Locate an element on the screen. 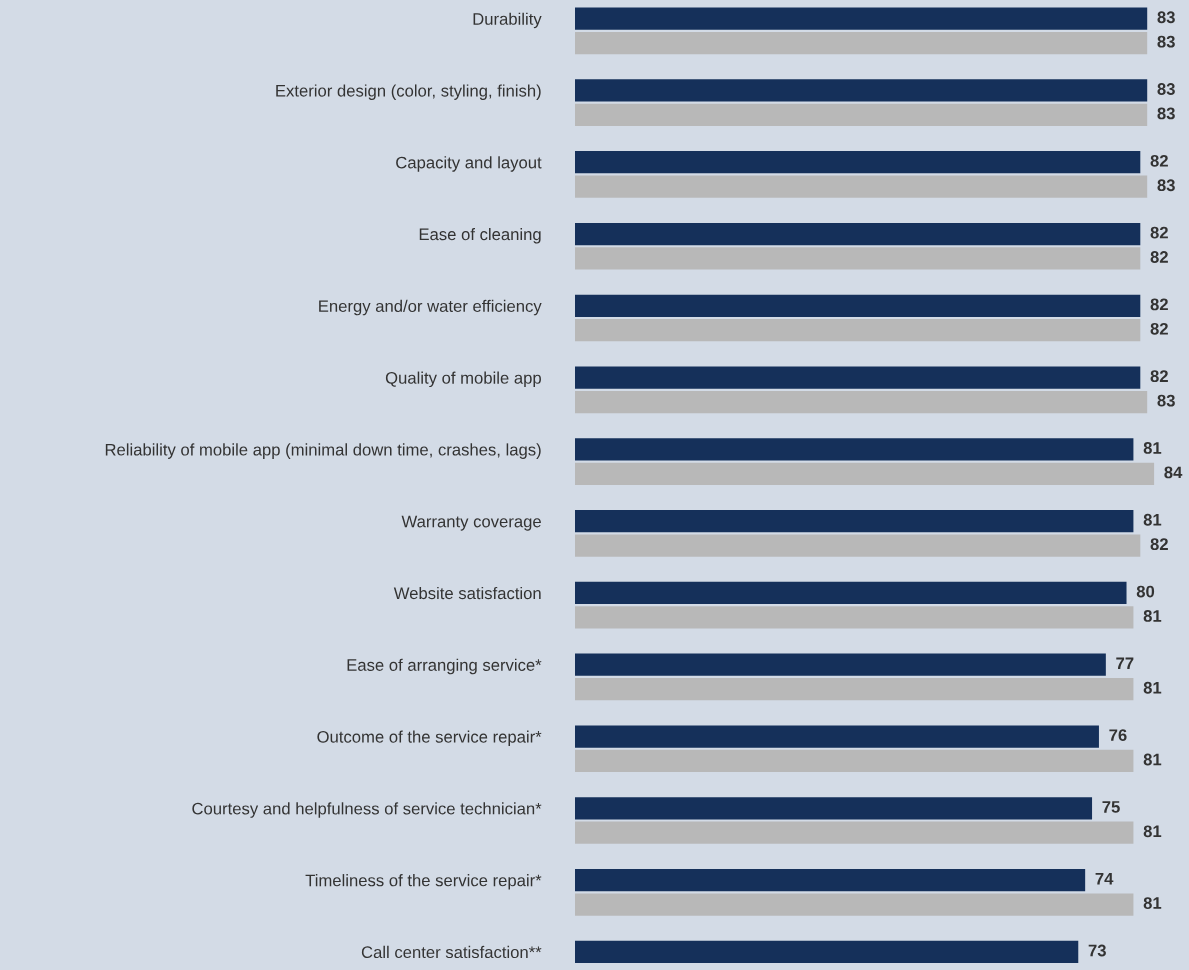  y-tick-label: Courtesy and helpfulness of service technician* is located at coordinates (367, 810).